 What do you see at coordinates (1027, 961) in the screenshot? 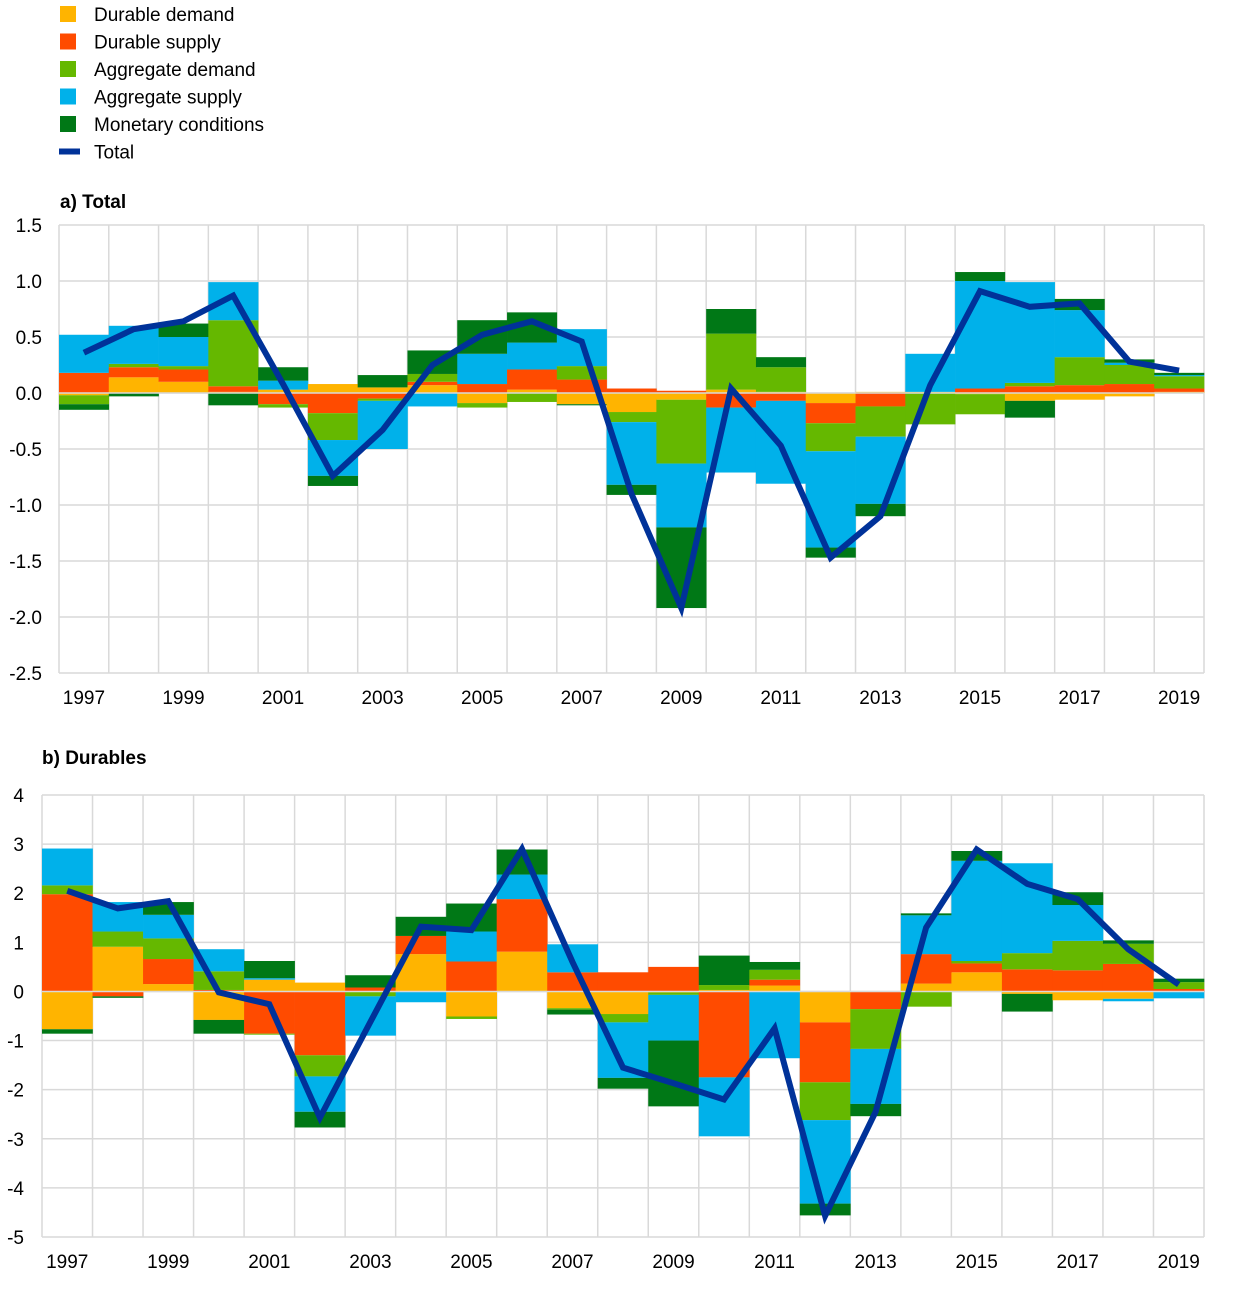
I see `bar-aggregate-demand-2016` at bounding box center [1027, 961].